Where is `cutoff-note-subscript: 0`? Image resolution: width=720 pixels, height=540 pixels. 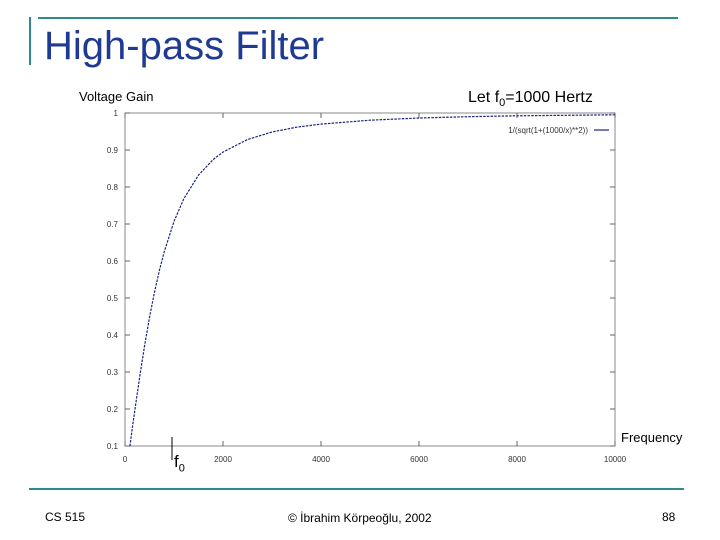
cutoff-note-subscript: 0 is located at coordinates (502, 103).